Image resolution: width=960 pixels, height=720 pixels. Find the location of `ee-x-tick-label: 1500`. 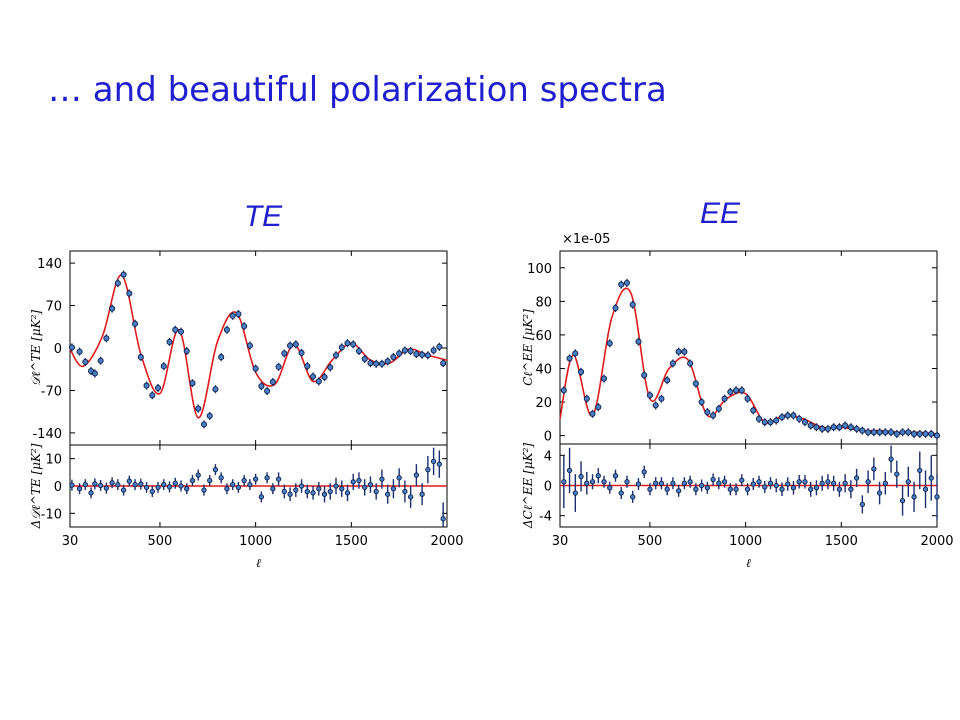

ee-x-tick-label: 1500 is located at coordinates (841, 541).